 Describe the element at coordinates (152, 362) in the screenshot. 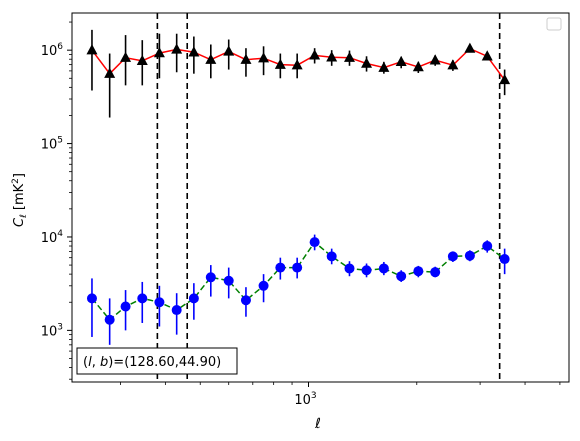

I see `annotation-text: (l, b)=(128.60,44.90)` at that location.